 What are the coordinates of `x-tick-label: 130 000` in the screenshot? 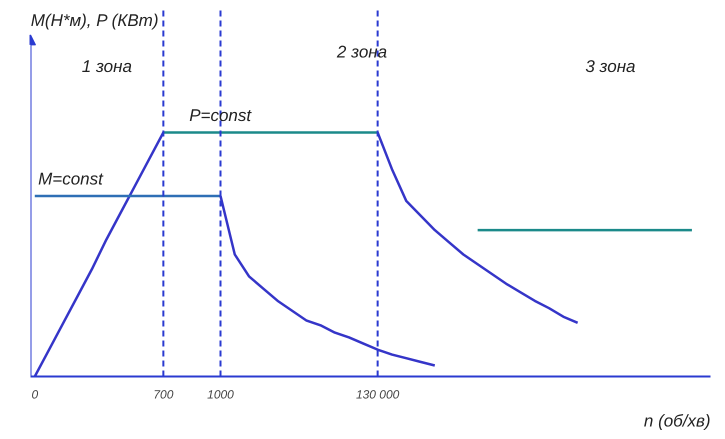 It's located at (378, 395).